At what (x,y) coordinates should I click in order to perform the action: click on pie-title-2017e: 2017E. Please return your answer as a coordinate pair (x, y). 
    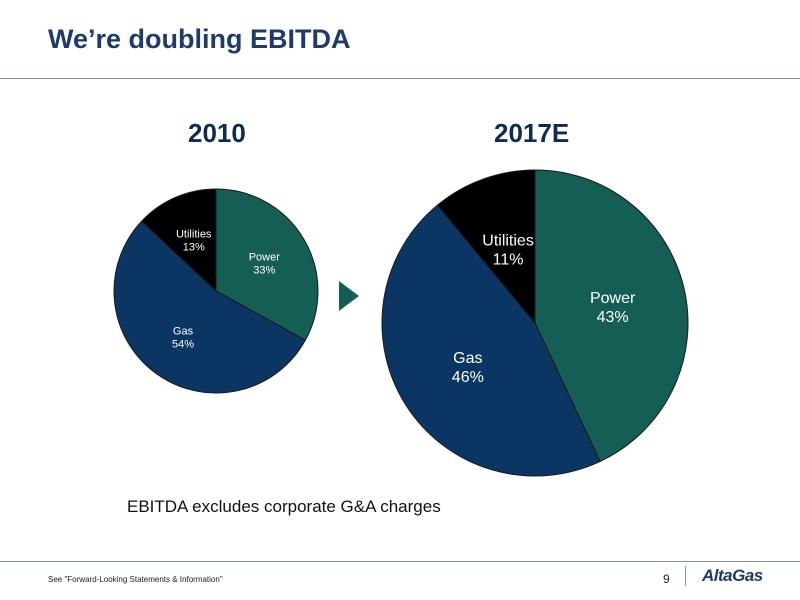
    Looking at the image, I should click on (532, 133).